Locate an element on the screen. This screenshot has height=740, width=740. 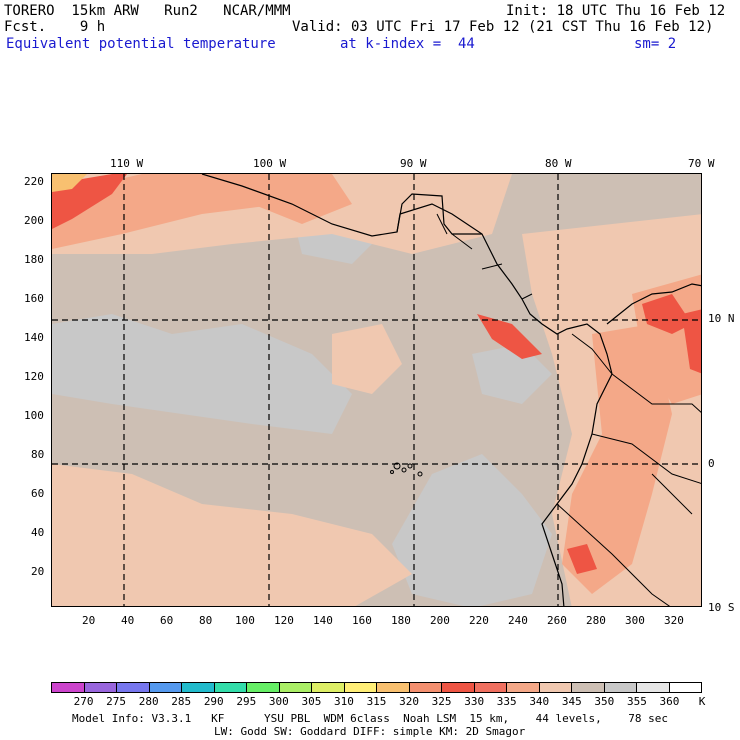
colorbar-label: K is located at coordinates (702, 701).